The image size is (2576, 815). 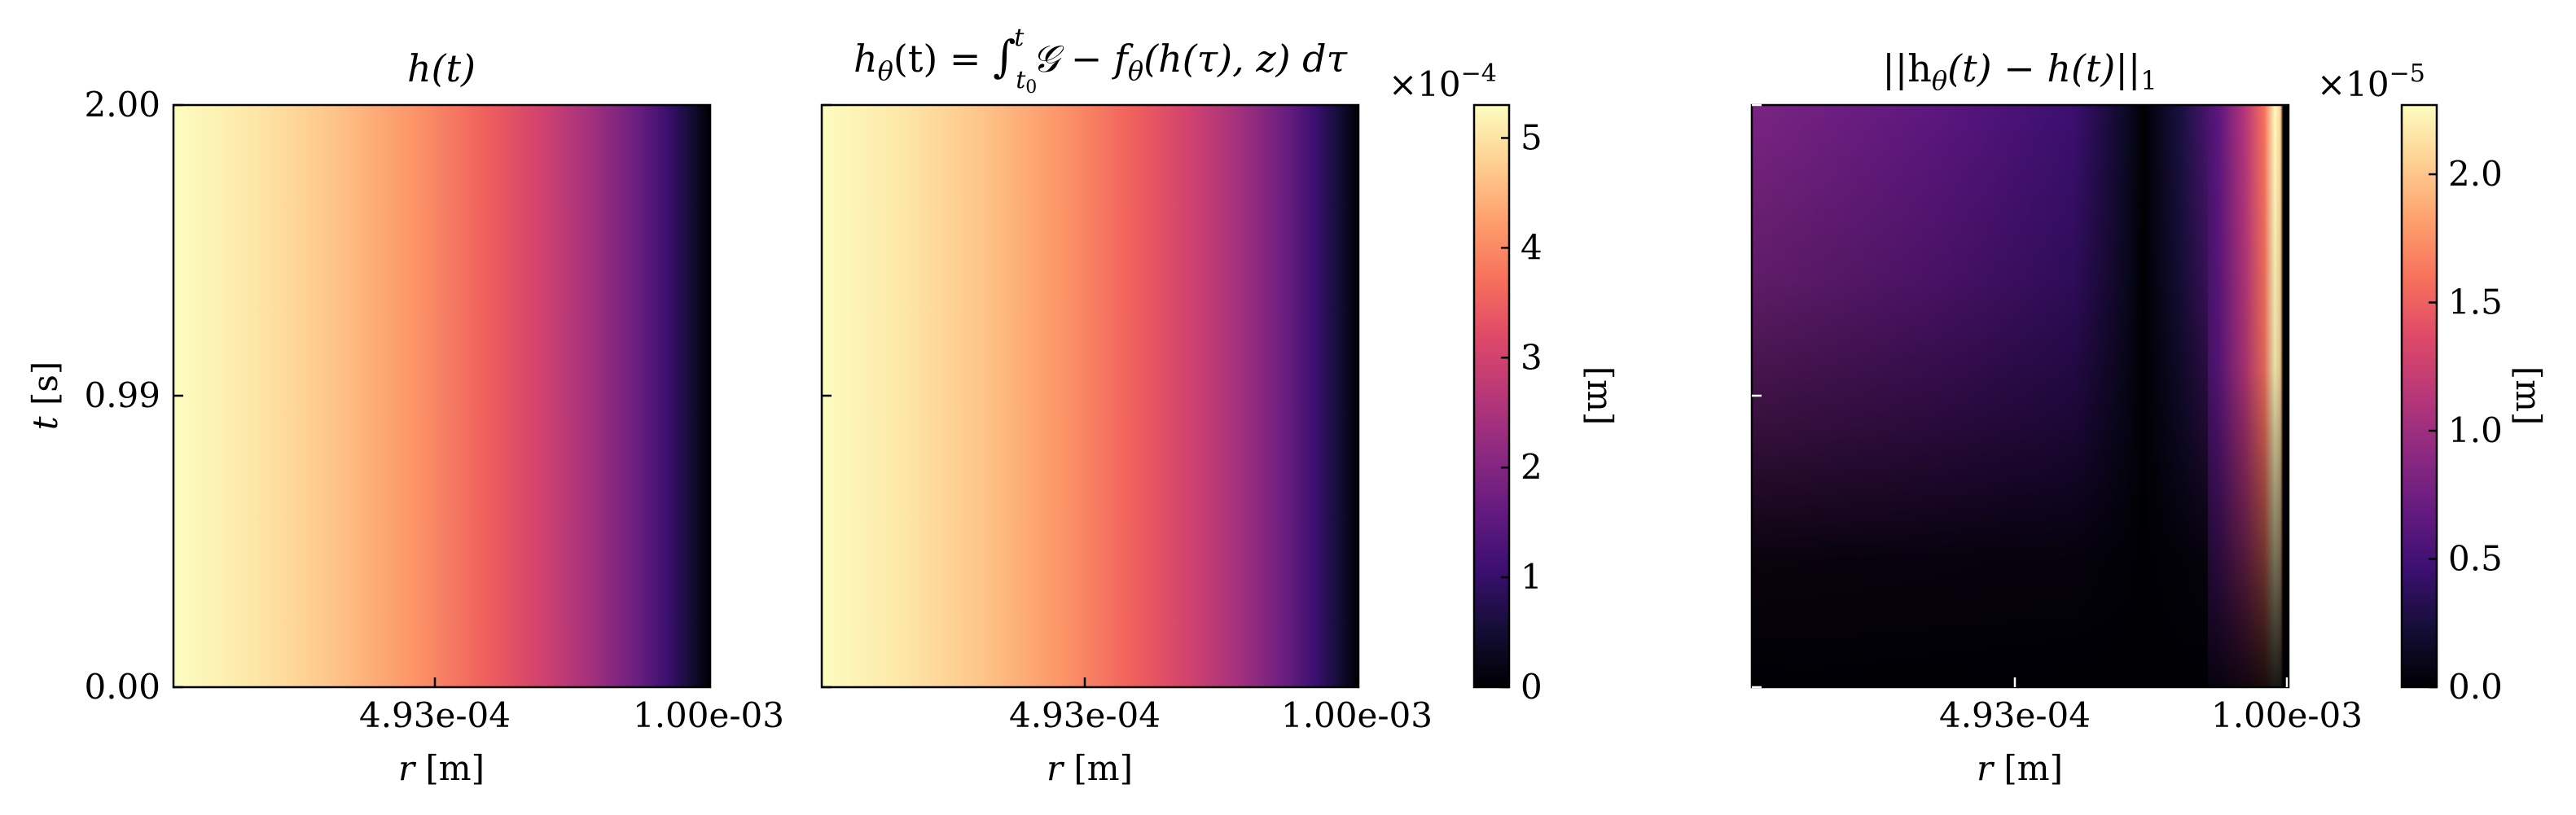 I want to click on x-axis: 4.93e-04 1.00e-03 r [m], so click(x=571, y=732).